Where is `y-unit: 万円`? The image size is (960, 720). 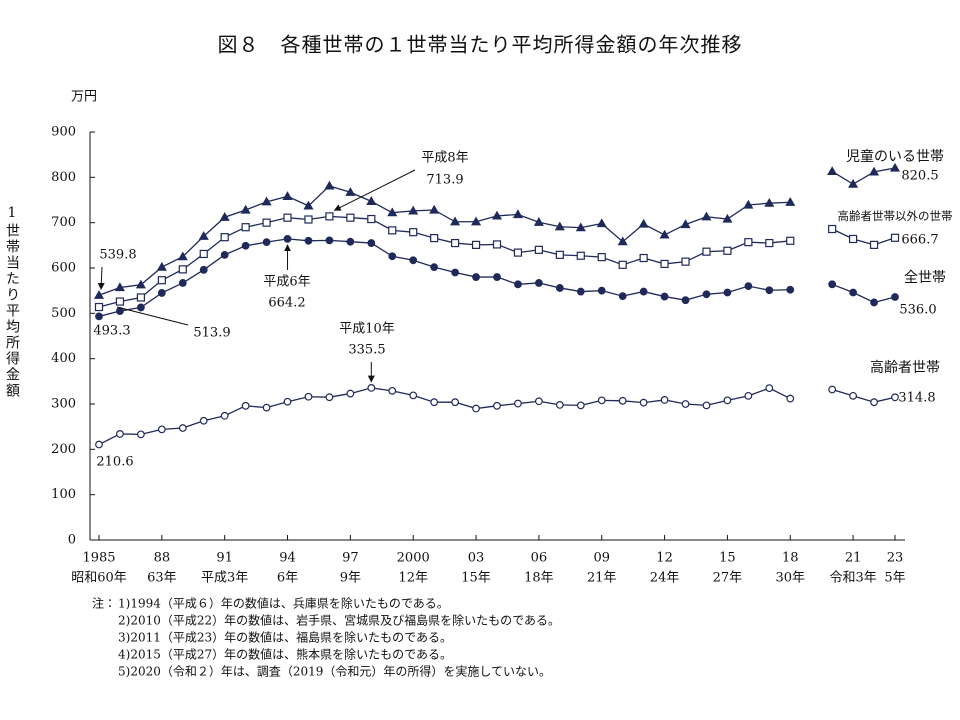
y-unit: 万円 is located at coordinates (84, 97).